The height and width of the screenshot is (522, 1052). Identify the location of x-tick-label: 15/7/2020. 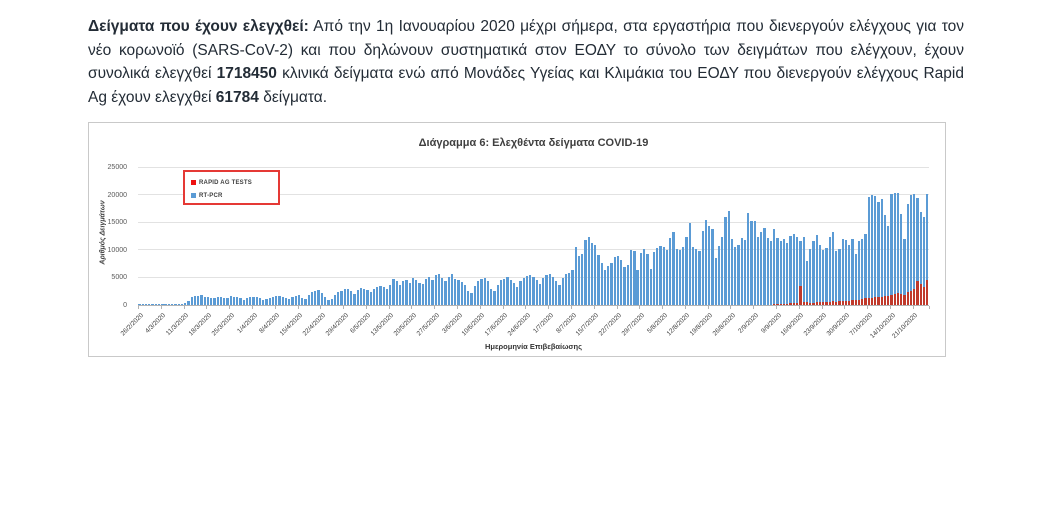
(587, 325).